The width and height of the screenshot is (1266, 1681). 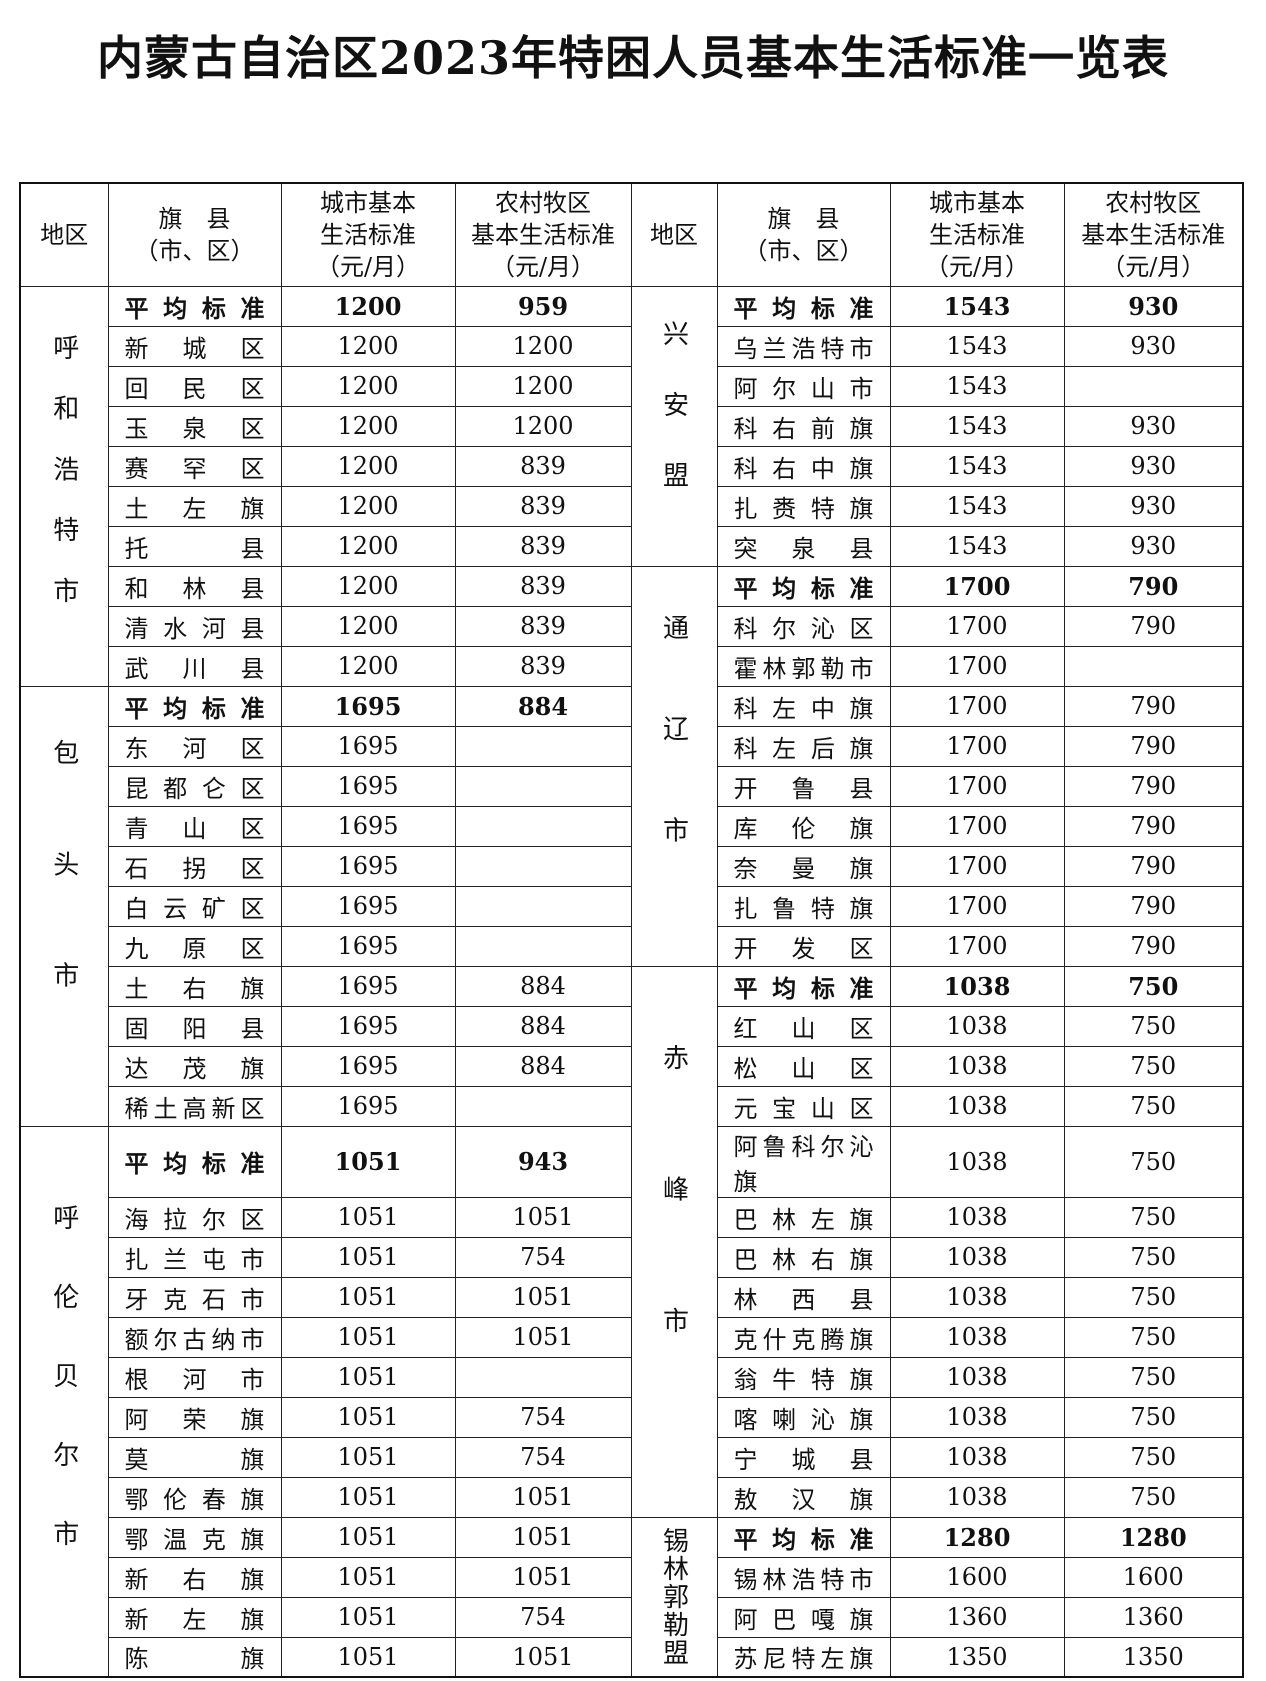 I want to click on county-name: 突泉县, so click(x=803, y=546).